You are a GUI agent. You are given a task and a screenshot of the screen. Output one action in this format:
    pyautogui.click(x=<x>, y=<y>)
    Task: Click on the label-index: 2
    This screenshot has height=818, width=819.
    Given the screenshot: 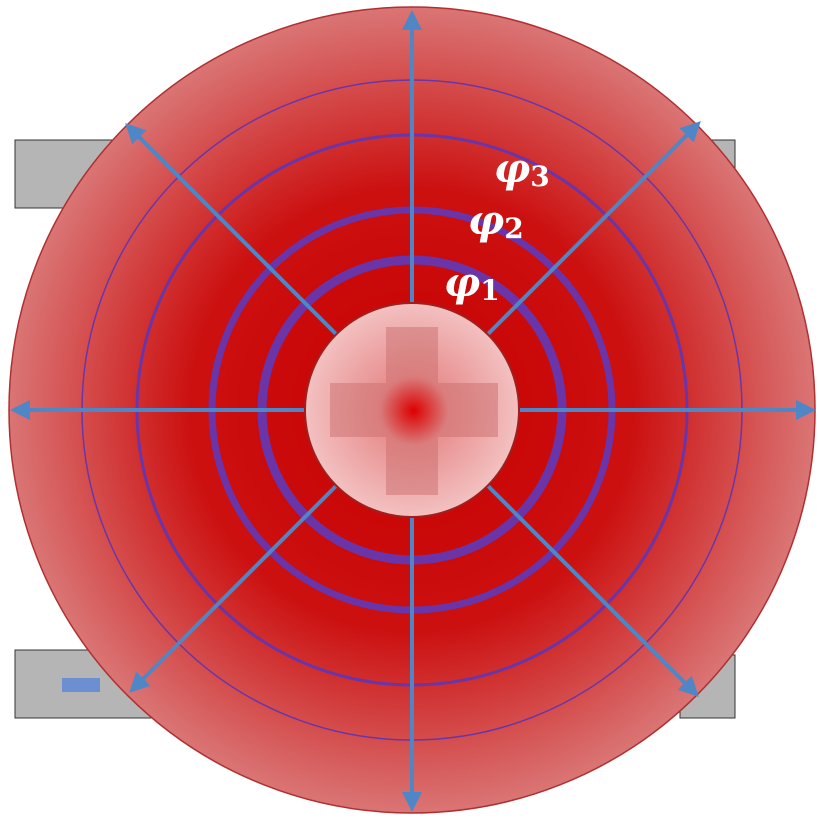 What is the action you would take?
    pyautogui.click(x=513, y=228)
    